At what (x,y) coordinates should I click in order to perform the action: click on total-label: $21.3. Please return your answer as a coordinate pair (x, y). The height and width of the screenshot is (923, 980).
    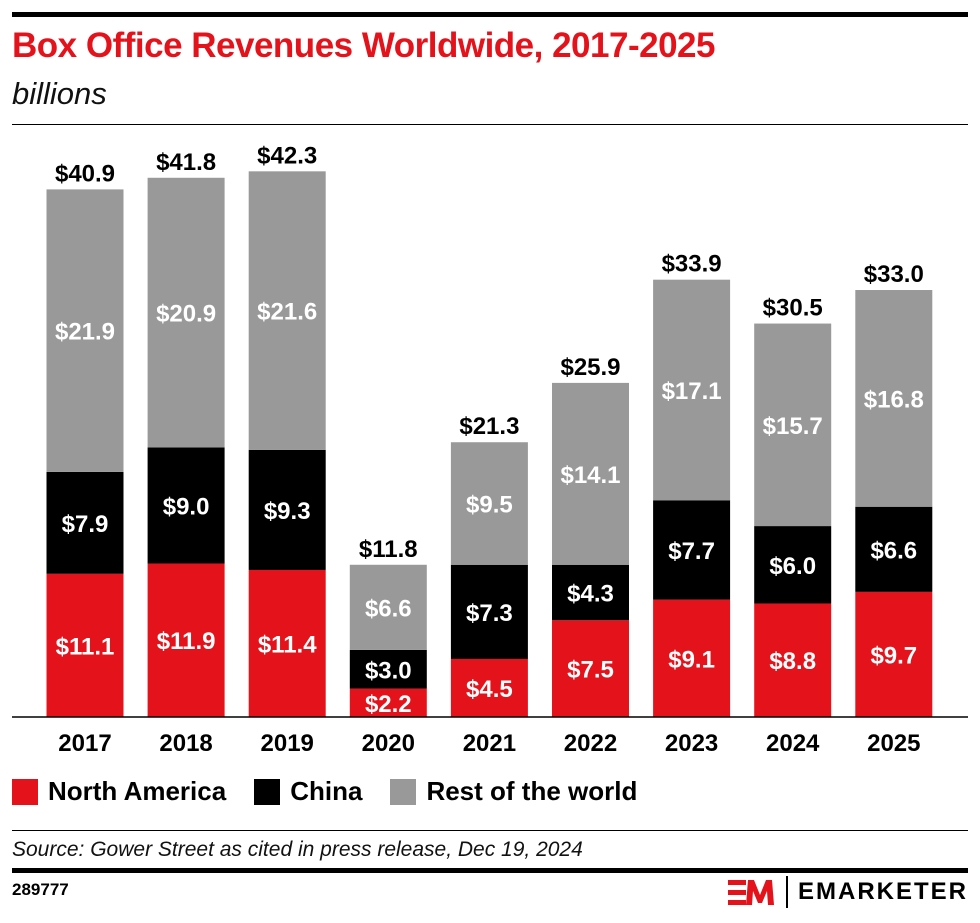
    Looking at the image, I should click on (489, 426).